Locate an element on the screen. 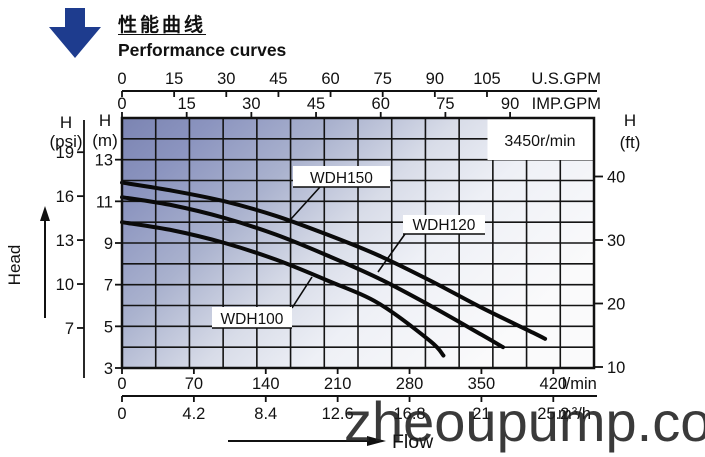  imp_gpm-tick-label: 15 is located at coordinates (187, 104).